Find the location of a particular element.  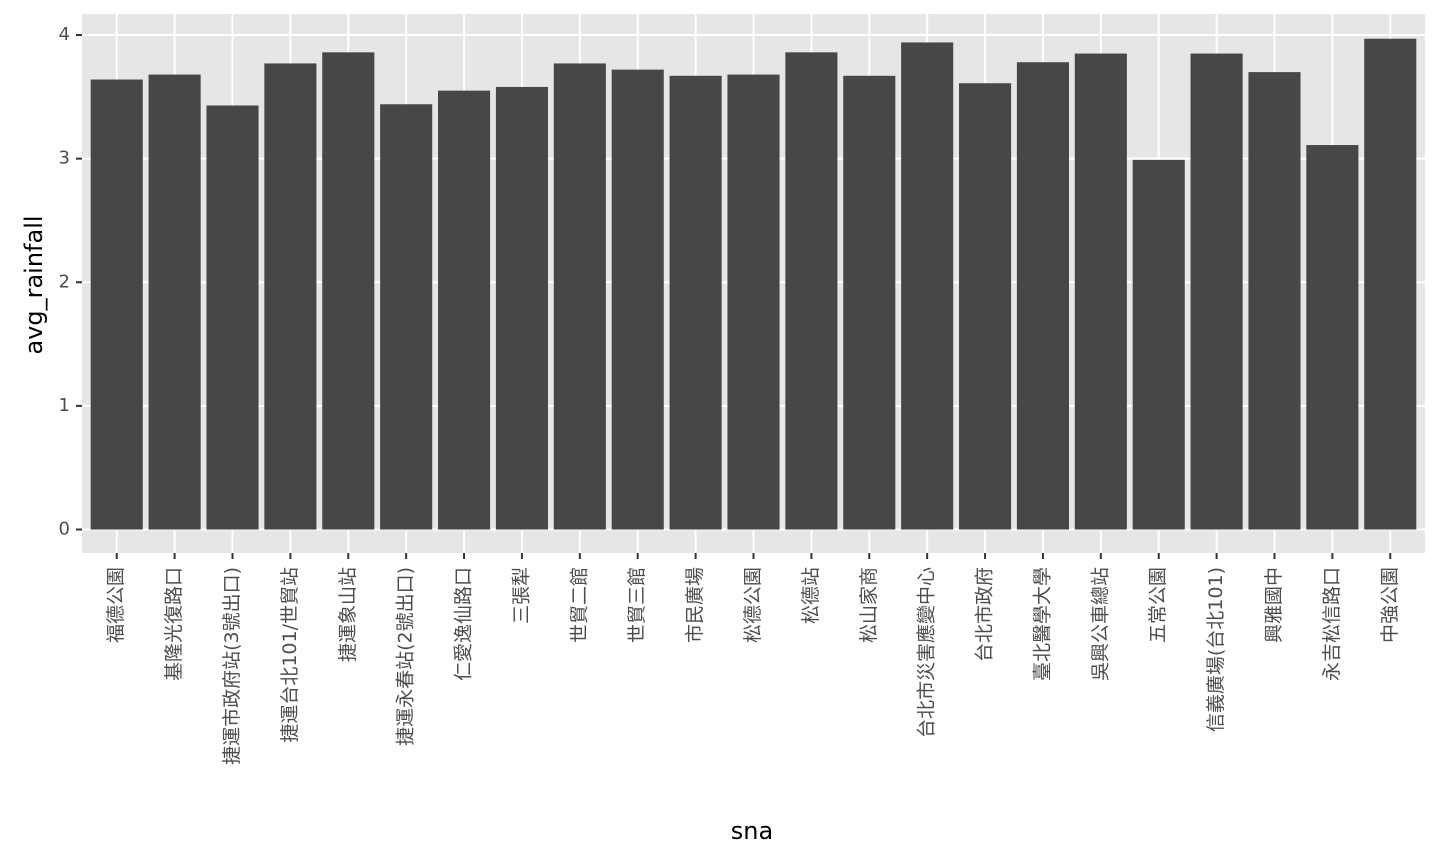

x-tick-label: 台北市災害應變中心 is located at coordinates (926, 652).